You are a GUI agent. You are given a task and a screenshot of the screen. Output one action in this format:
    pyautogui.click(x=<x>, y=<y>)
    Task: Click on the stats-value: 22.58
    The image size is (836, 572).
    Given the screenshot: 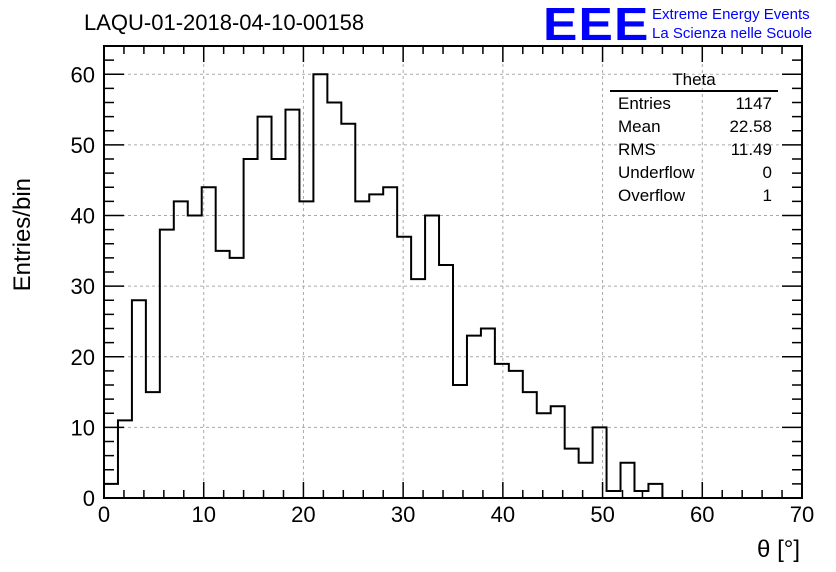 What is the action you would take?
    pyautogui.click(x=750, y=126)
    